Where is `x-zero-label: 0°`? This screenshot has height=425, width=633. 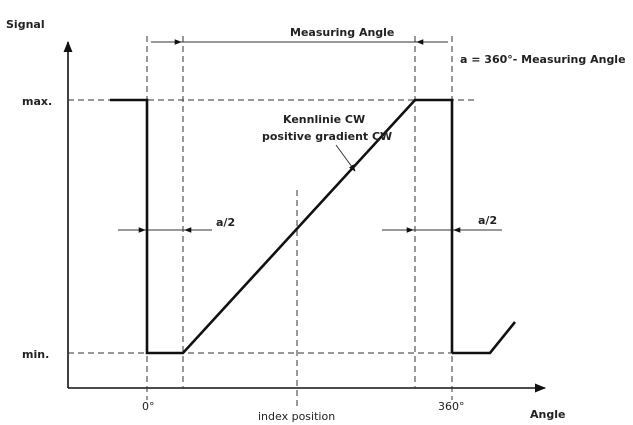
x-zero-label: 0° is located at coordinates (148, 406).